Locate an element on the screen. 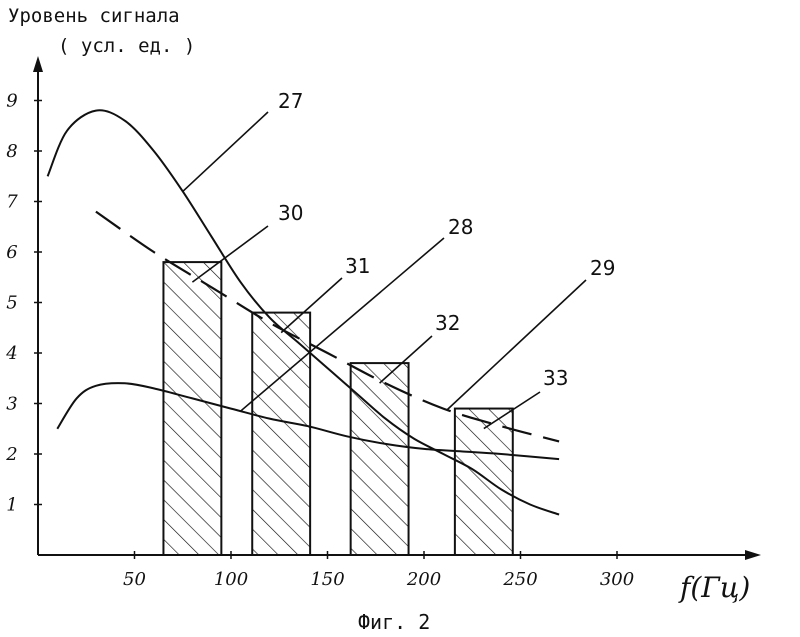  callout-label-32: 32 is located at coordinates (447, 323).